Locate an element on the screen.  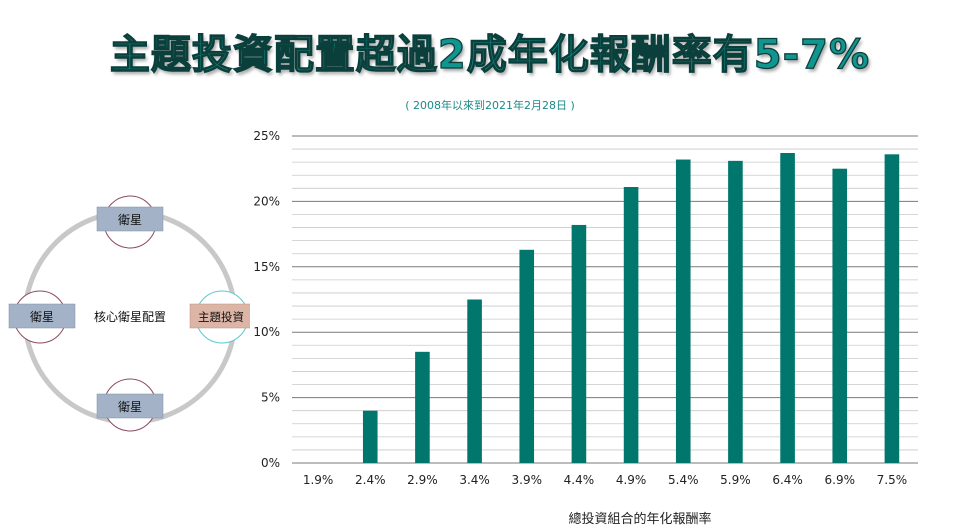
page-title: 主題投資配置超過2成年化報酬率有5-7% is located at coordinates (490, 54).